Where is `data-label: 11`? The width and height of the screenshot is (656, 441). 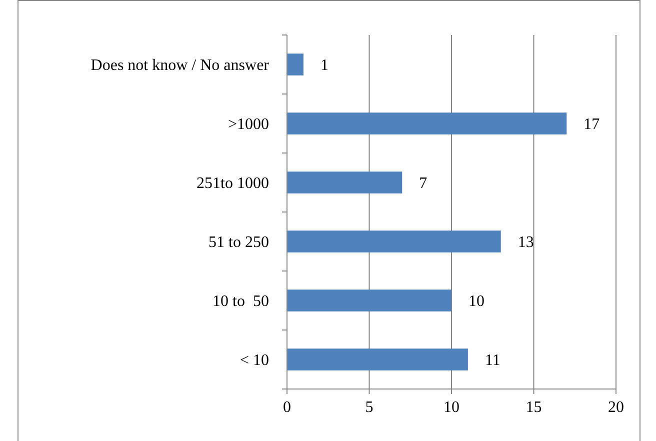 data-label: 11 is located at coordinates (492, 361).